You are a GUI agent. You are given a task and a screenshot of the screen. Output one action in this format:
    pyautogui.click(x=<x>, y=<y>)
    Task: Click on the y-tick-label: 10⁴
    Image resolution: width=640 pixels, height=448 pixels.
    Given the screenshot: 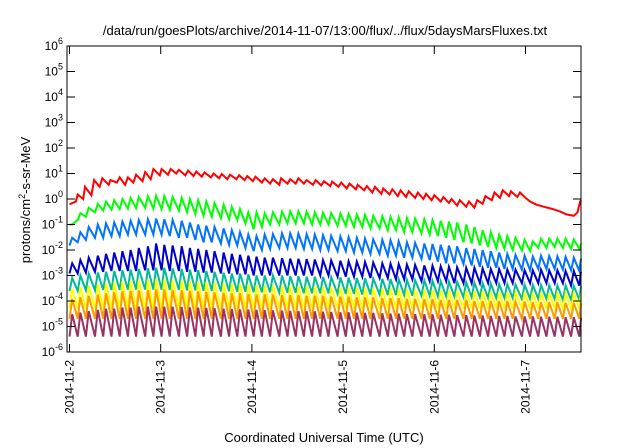 What is the action you would take?
    pyautogui.click(x=54, y=95)
    